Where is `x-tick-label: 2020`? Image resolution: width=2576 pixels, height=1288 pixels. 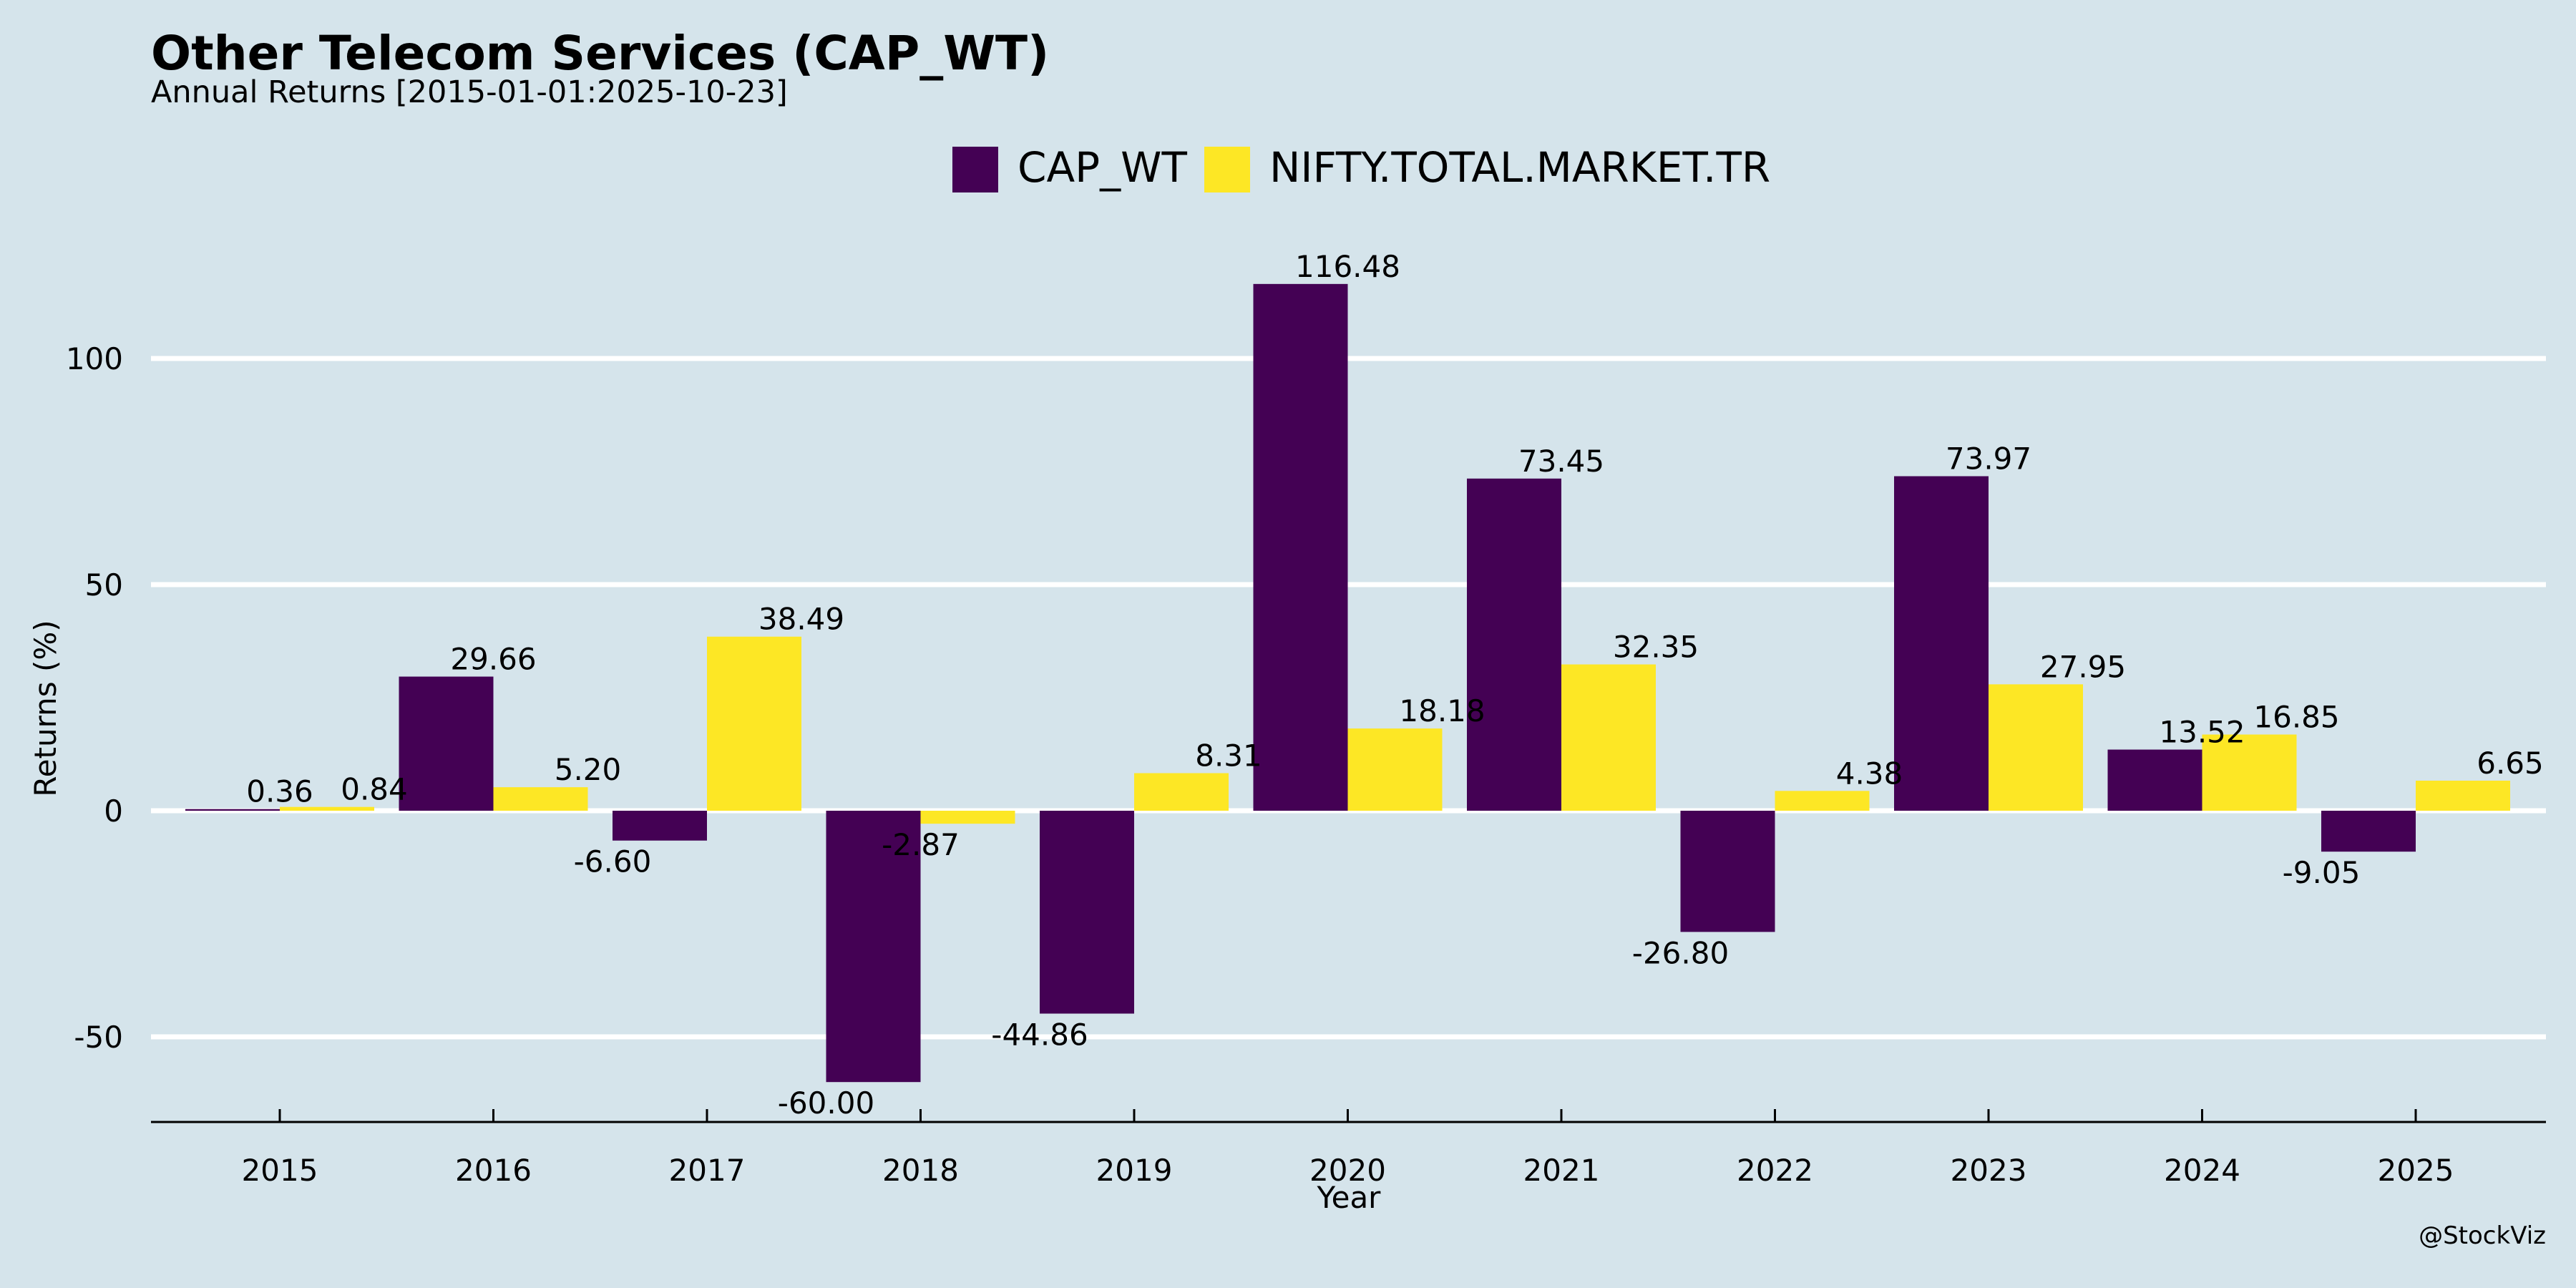 x-tick-label: 2020 is located at coordinates (1347, 1170).